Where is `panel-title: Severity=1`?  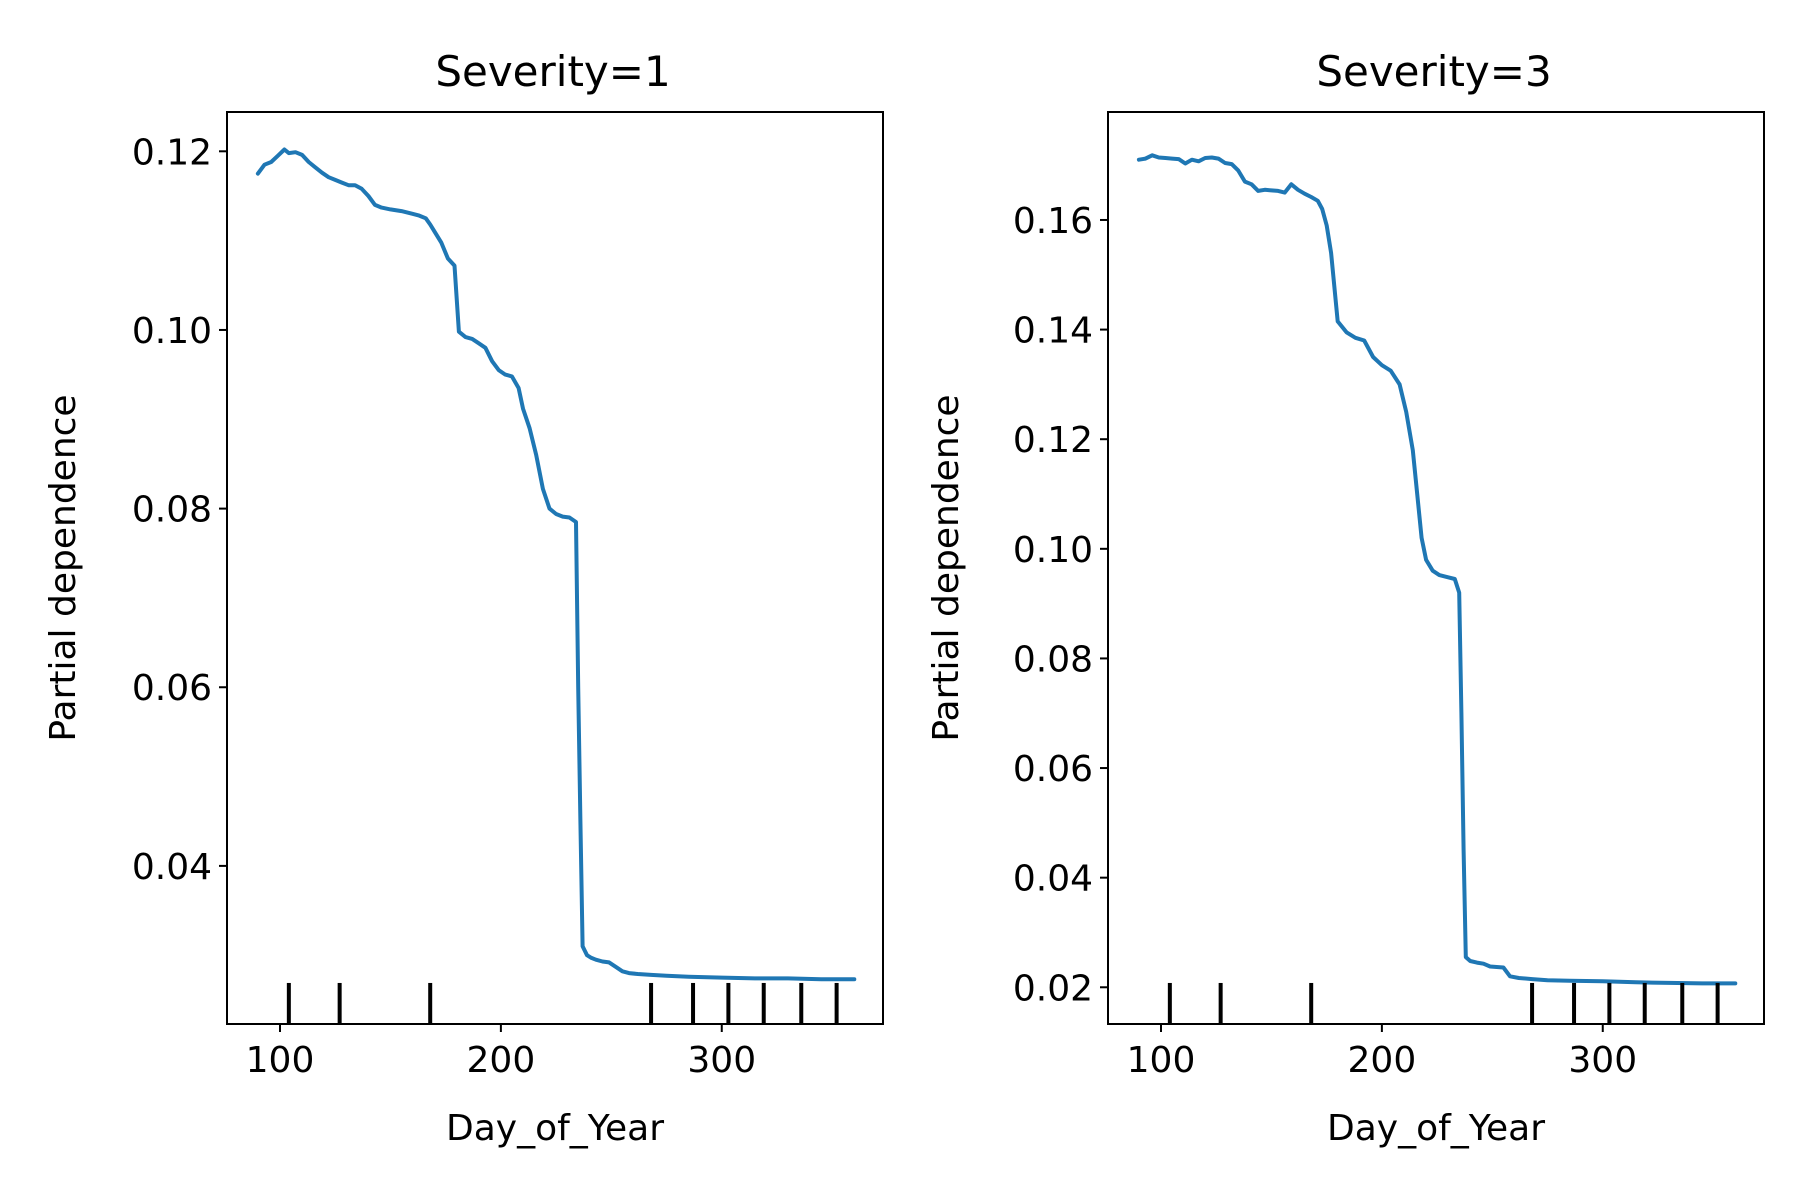
panel-title: Severity=1 is located at coordinates (552, 71).